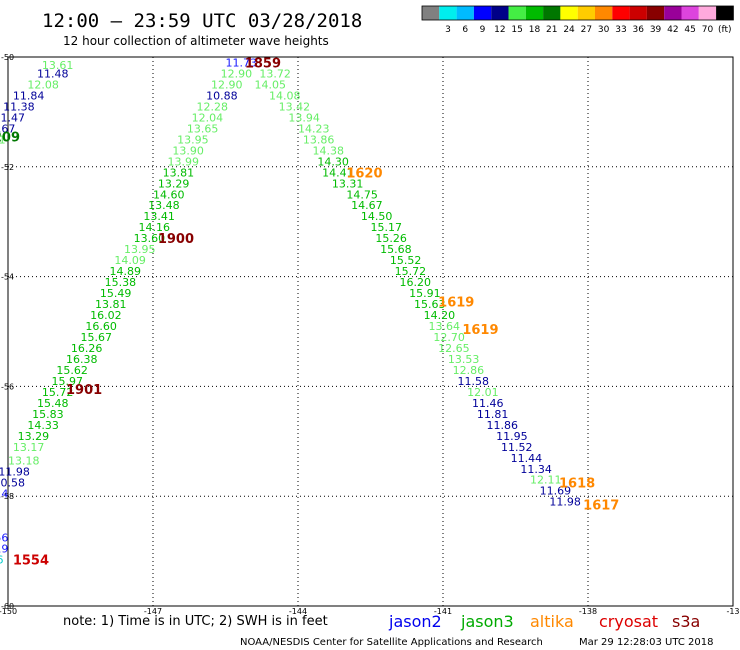 The width and height of the screenshot is (740, 650). Describe the element at coordinates (12, 117) in the screenshot. I see `wave-height-value: 11.47` at that location.